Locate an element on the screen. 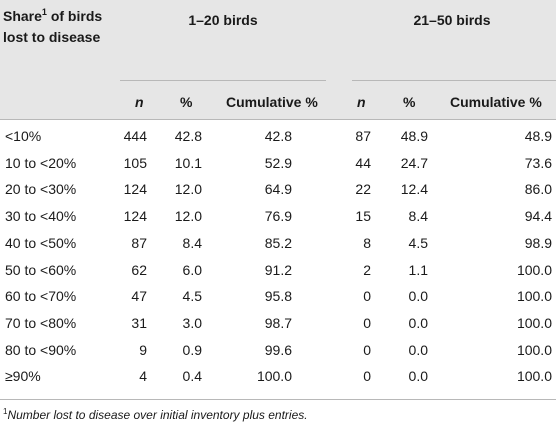  col-header-pct-2: % is located at coordinates (409, 102).